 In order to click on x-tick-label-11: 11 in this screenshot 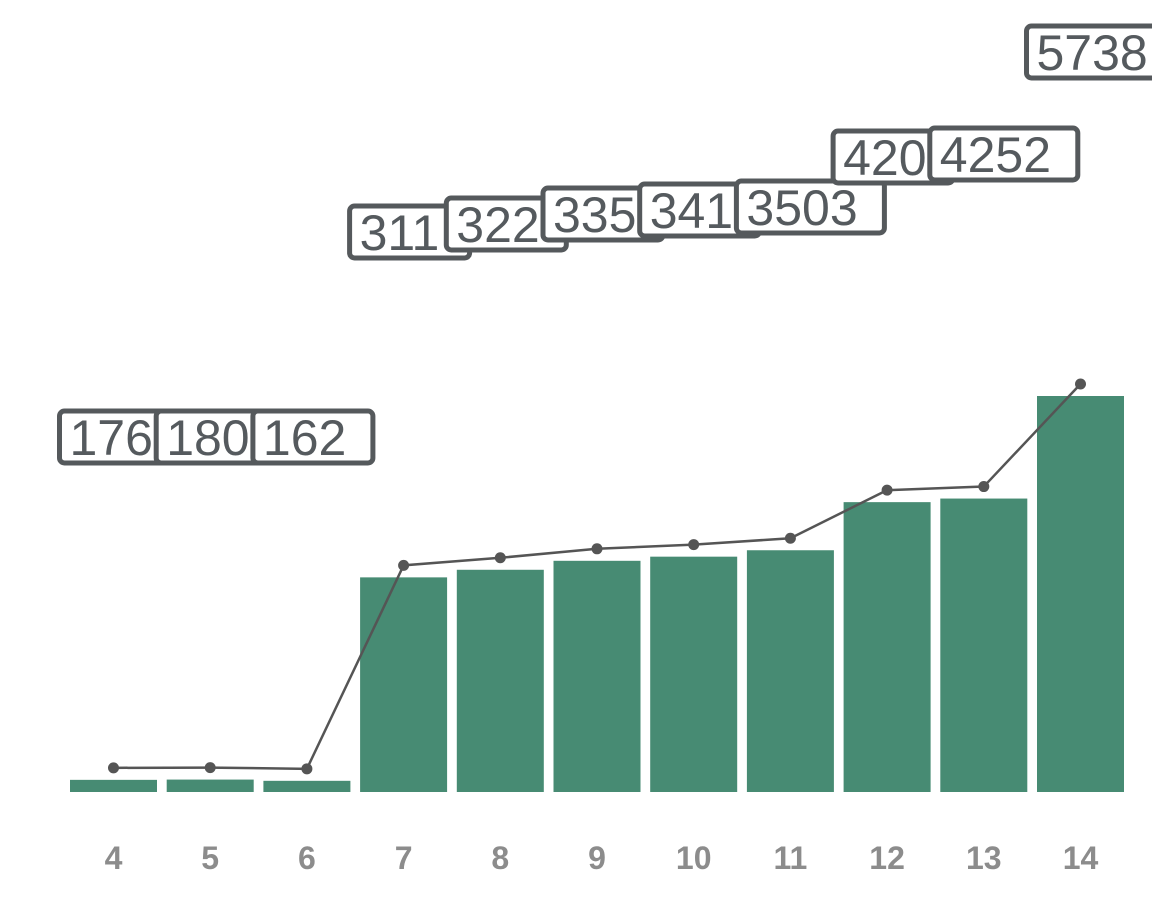, I will do `click(790, 858)`.